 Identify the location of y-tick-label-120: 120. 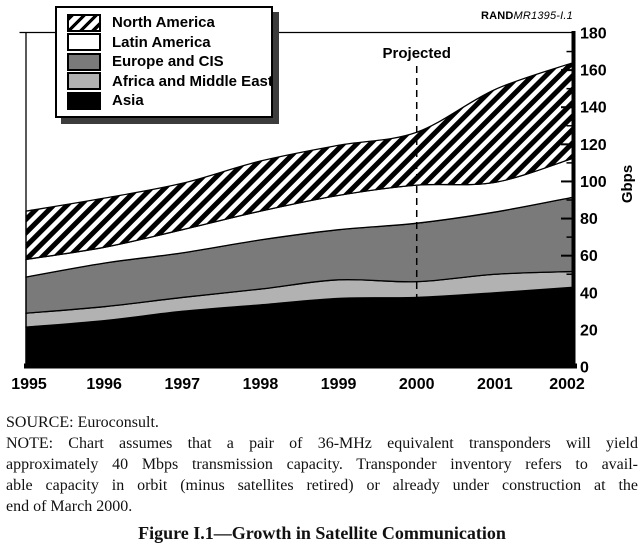
(593, 145).